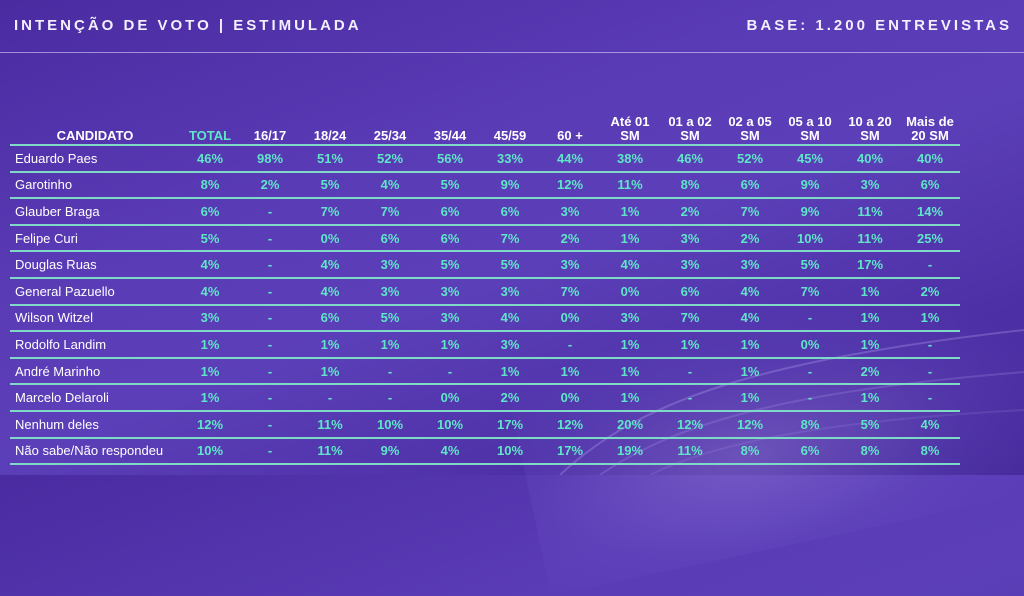 This screenshot has width=1024, height=596. I want to click on sample-base-label: BASE: 1.200 ENTREVISTAS, so click(879, 25).